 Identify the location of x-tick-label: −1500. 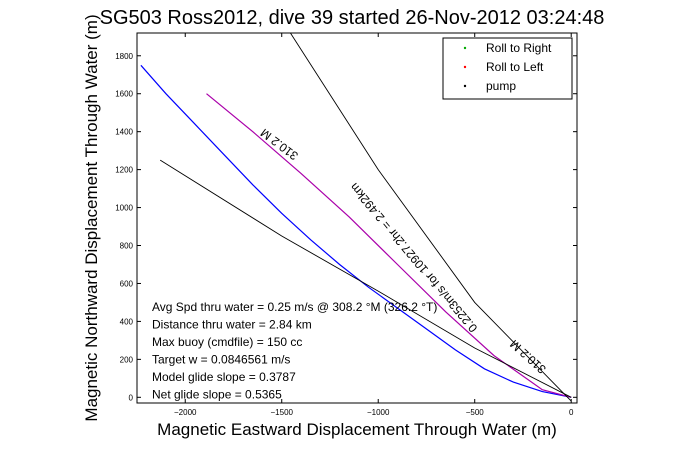
(282, 412).